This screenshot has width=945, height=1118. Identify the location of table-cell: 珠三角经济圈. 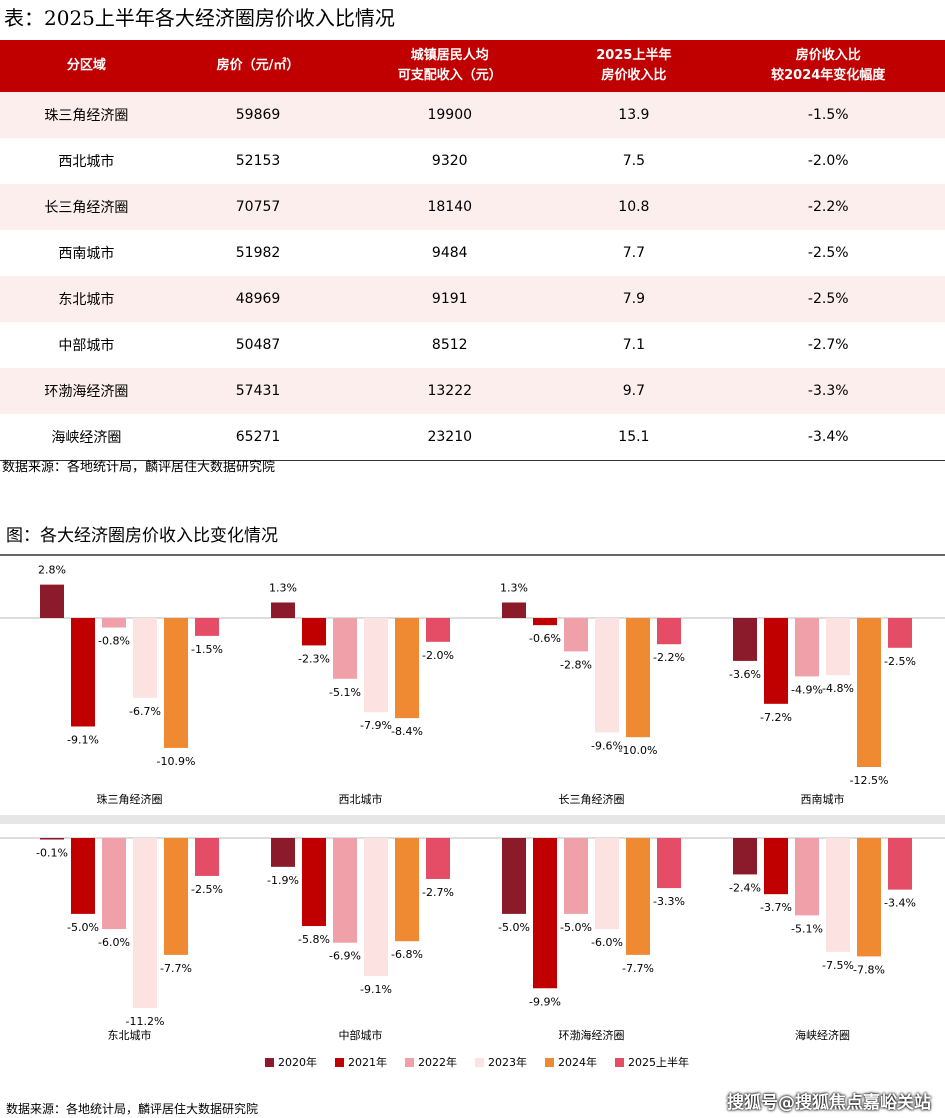
(86, 115).